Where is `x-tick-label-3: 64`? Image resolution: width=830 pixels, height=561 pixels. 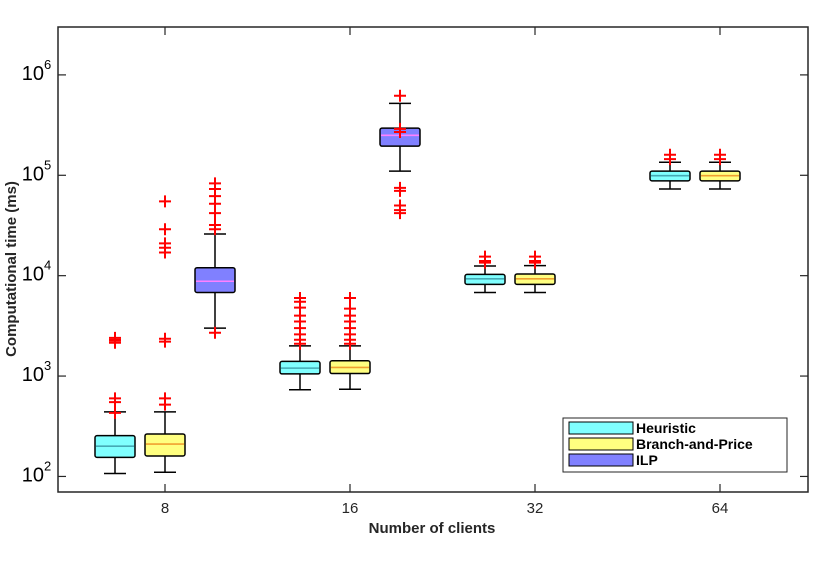 x-tick-label-3: 64 is located at coordinates (720, 508).